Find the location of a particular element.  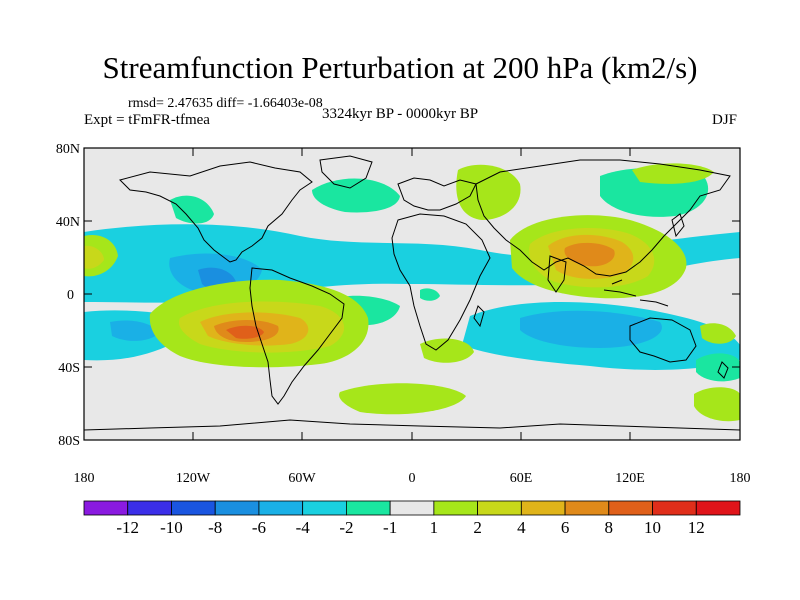

colorbar-label-4: -4 is located at coordinates (303, 527).